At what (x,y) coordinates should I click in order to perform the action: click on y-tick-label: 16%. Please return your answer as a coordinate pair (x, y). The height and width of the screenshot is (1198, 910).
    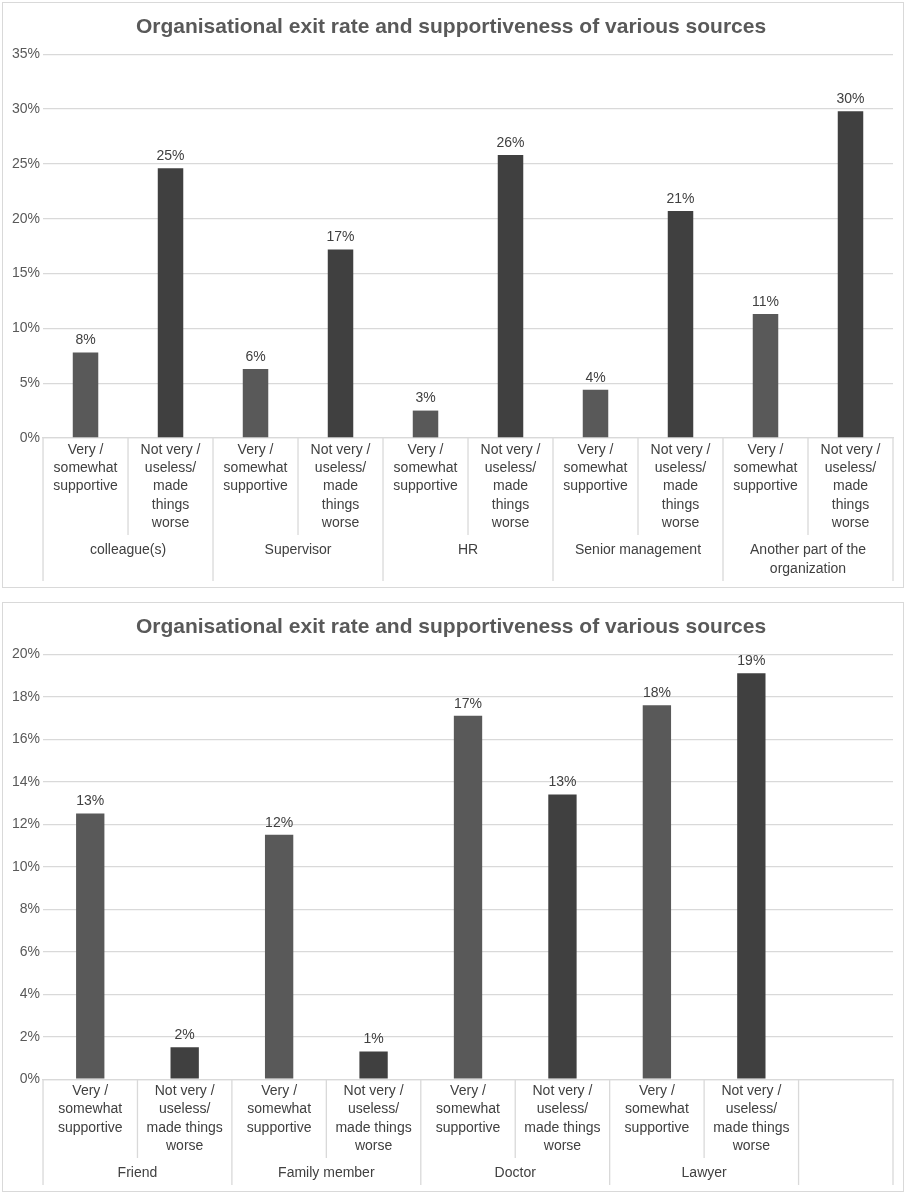
    Looking at the image, I should click on (26, 738).